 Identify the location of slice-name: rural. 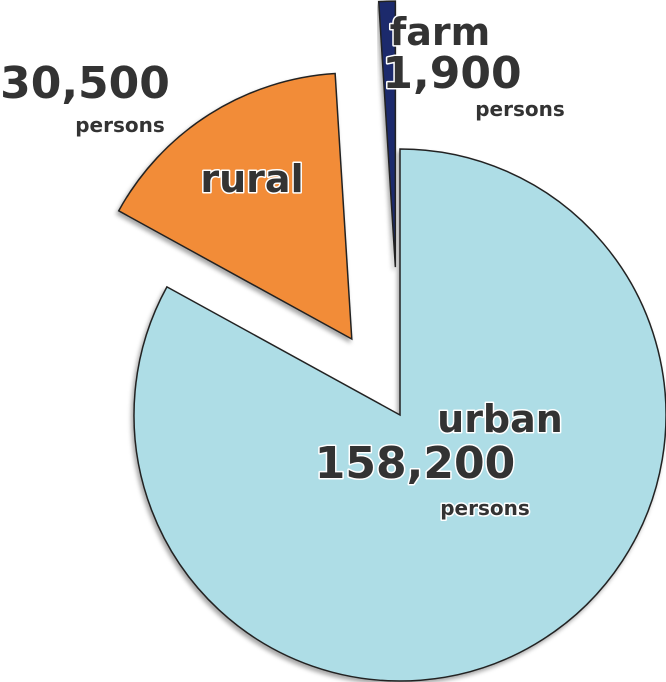
(251, 179).